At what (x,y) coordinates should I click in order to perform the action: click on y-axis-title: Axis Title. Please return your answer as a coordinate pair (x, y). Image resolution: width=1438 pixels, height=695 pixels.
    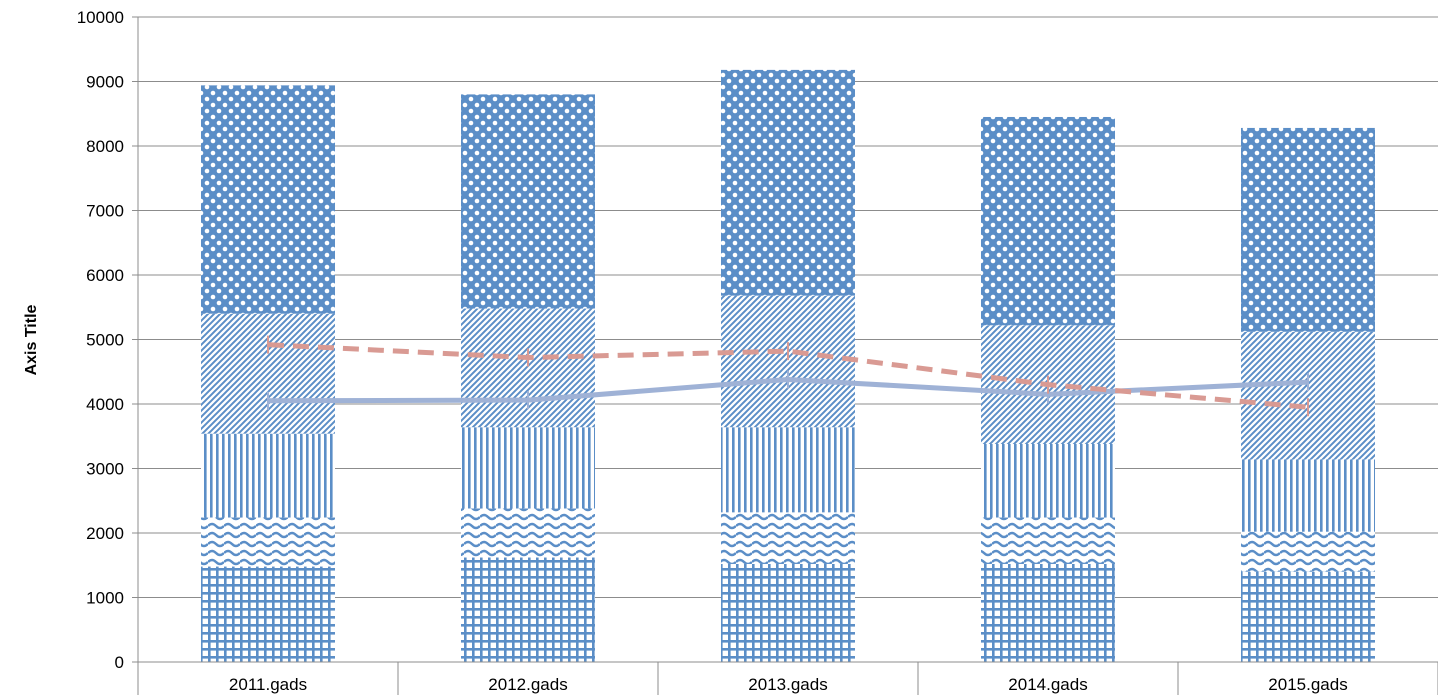
    Looking at the image, I should click on (31, 339).